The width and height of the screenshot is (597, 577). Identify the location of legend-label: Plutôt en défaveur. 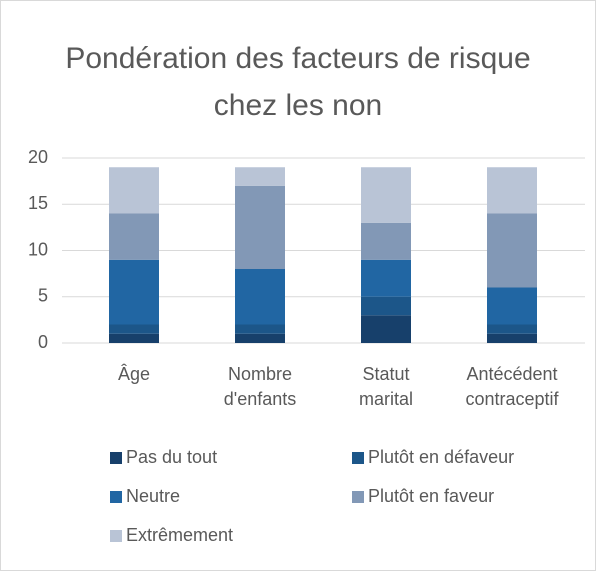
(441, 457).